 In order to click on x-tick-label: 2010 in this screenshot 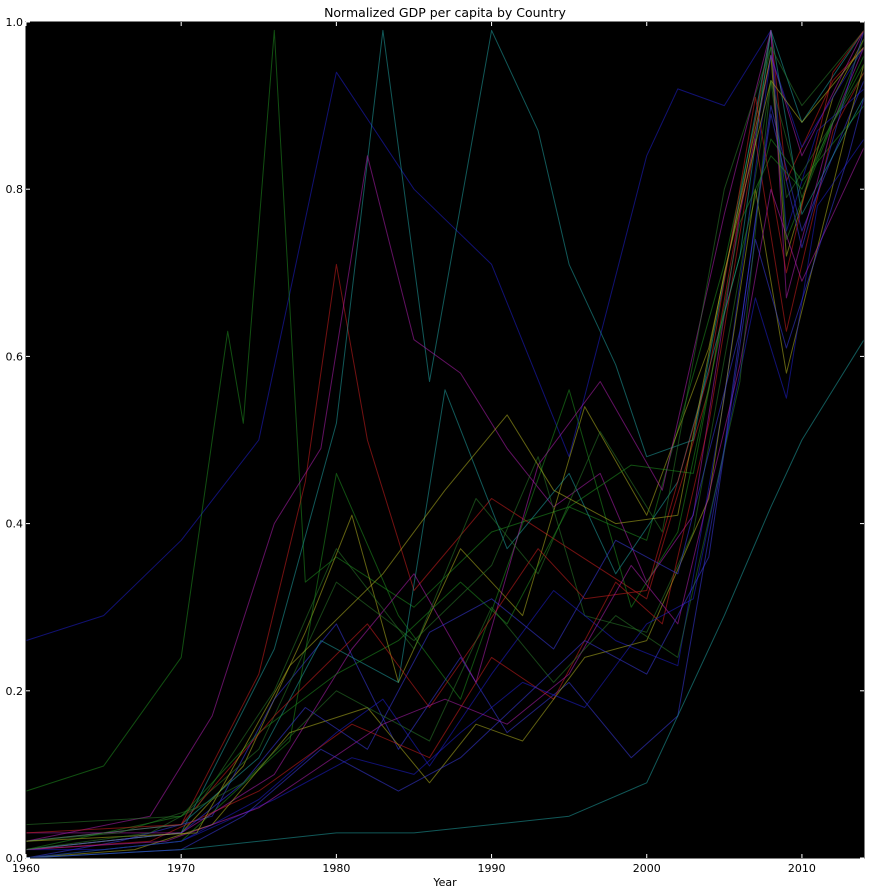, I will do `click(802, 868)`.